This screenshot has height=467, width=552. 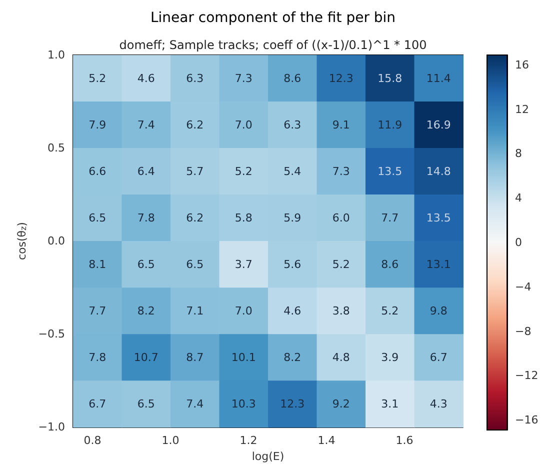 I want to click on data-label: 5.7, so click(x=195, y=171).